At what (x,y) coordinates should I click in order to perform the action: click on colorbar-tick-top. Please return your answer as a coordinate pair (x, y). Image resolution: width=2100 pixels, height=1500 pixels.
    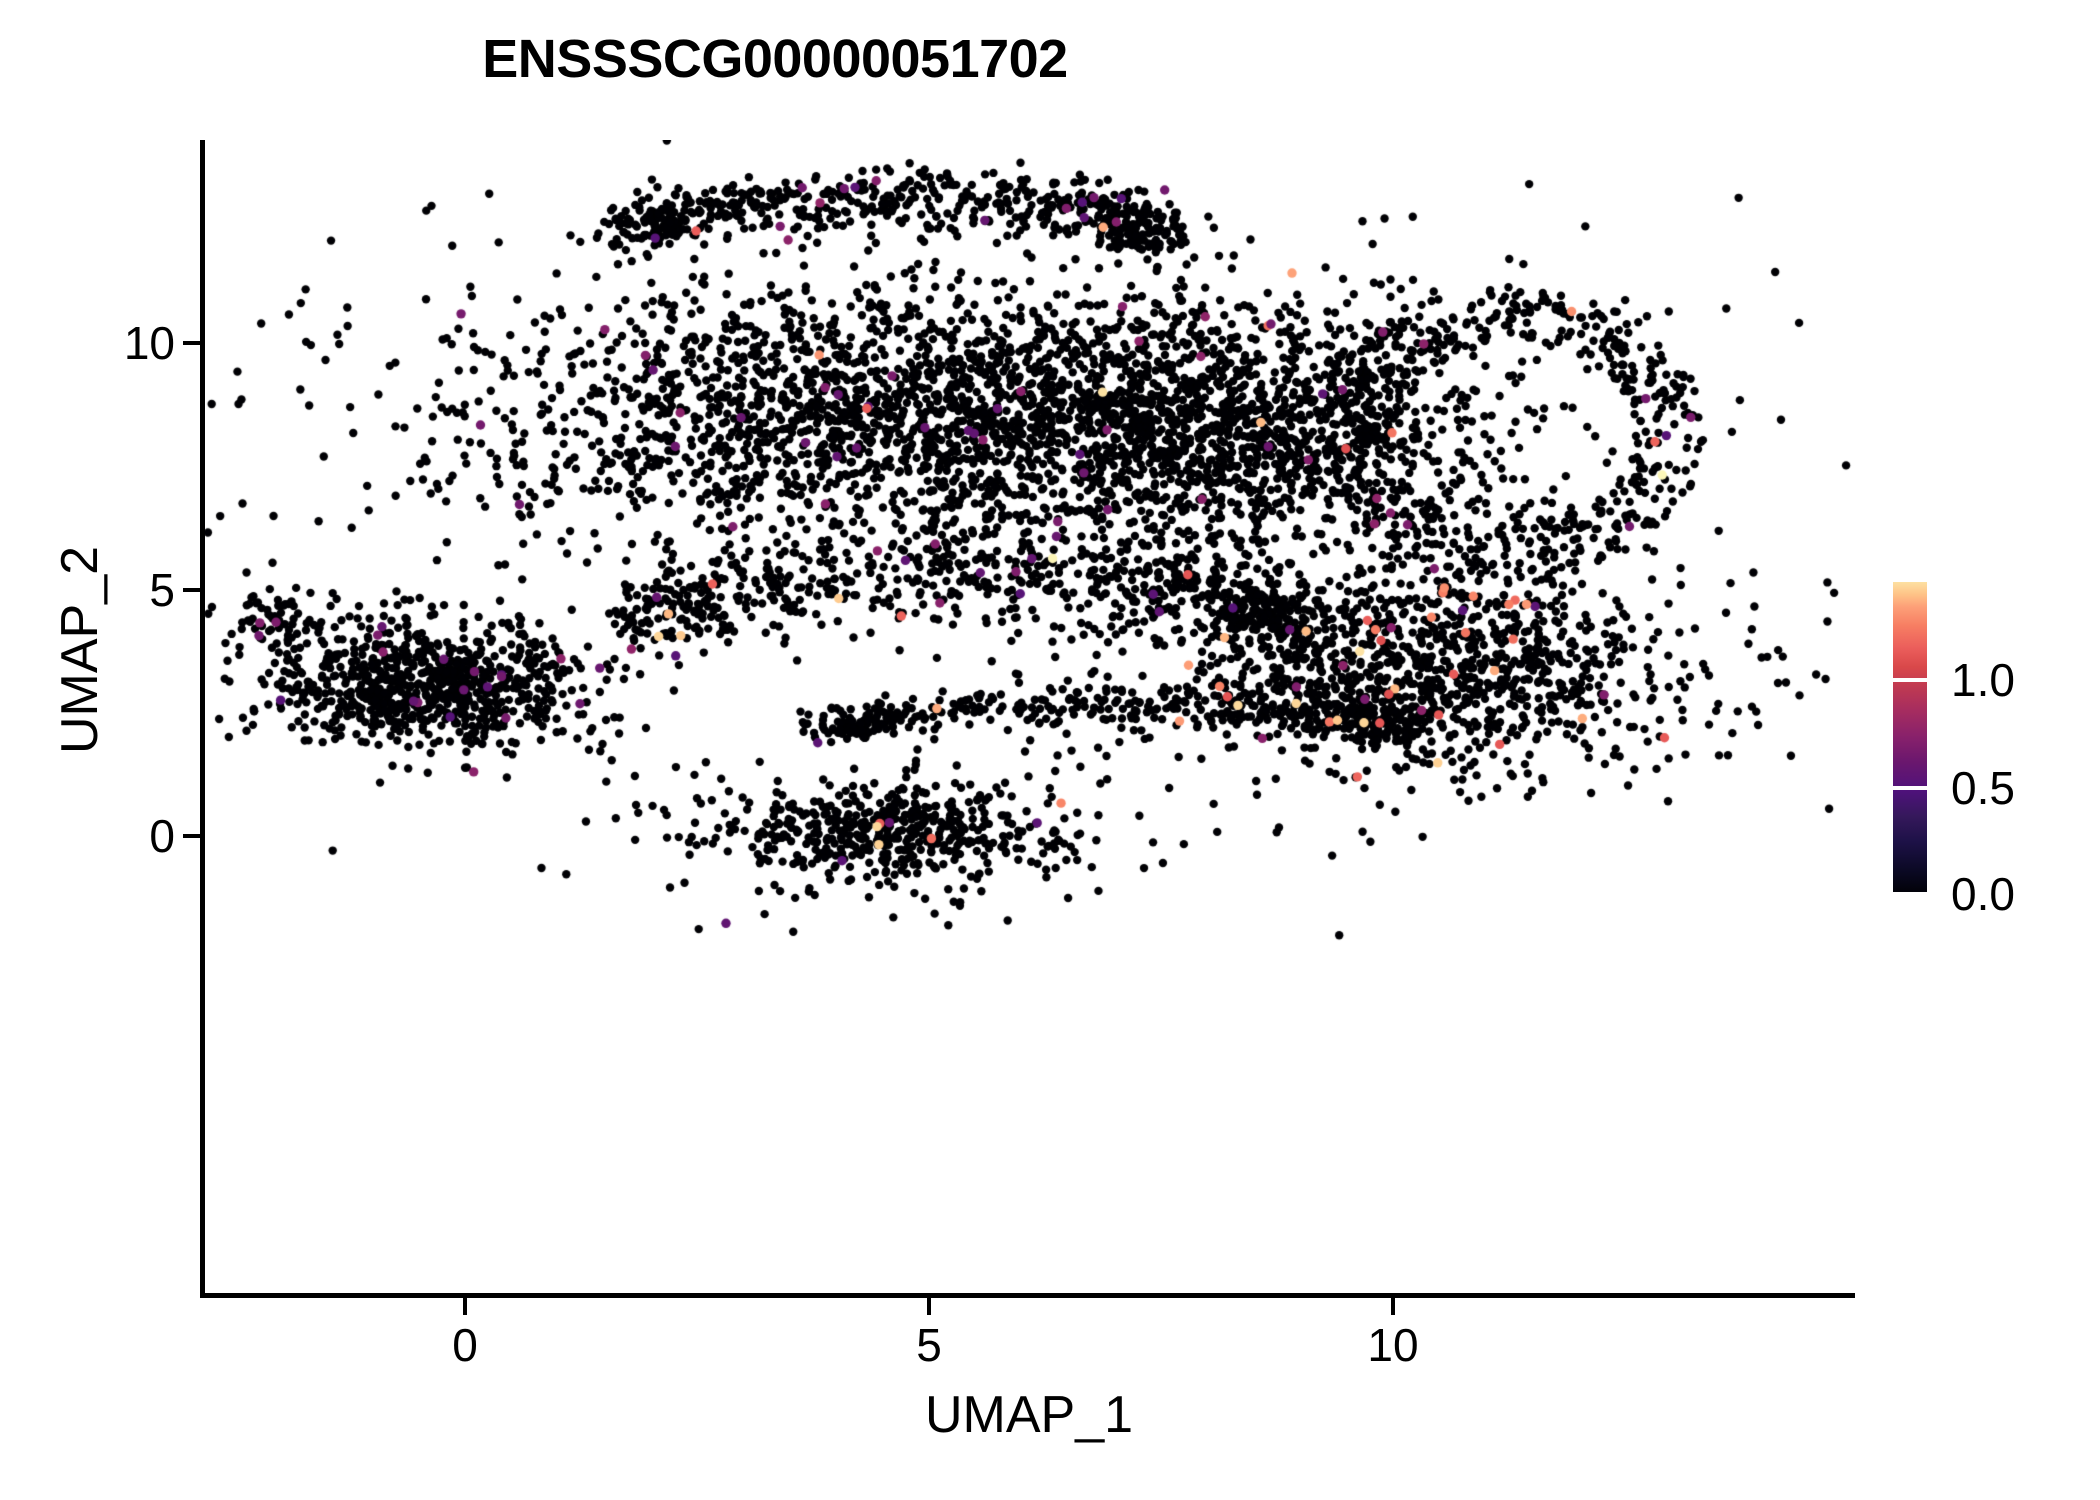
    Looking at the image, I should click on (1910, 580).